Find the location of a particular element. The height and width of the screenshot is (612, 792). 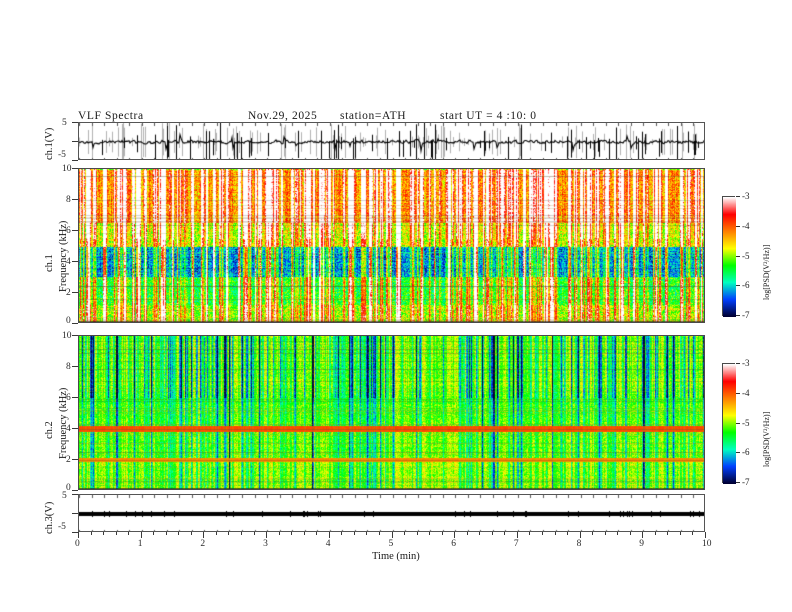

figure-date: Nov.29, 2025 is located at coordinates (283, 116).